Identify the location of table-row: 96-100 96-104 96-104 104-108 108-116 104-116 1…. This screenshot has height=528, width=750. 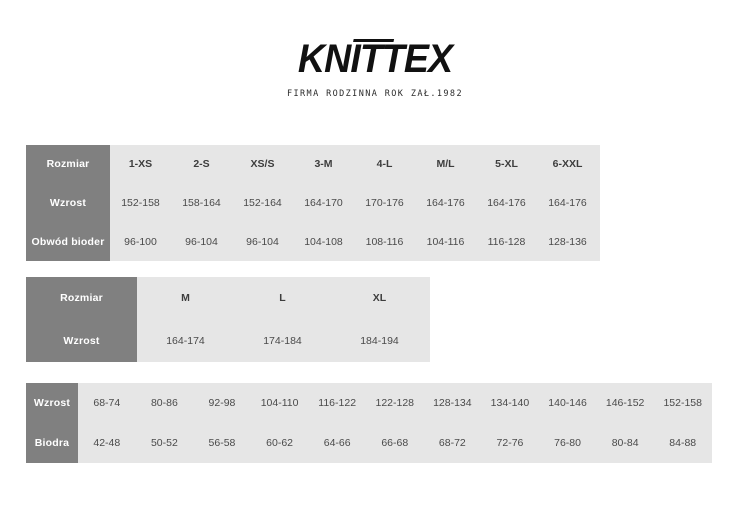
(355, 241).